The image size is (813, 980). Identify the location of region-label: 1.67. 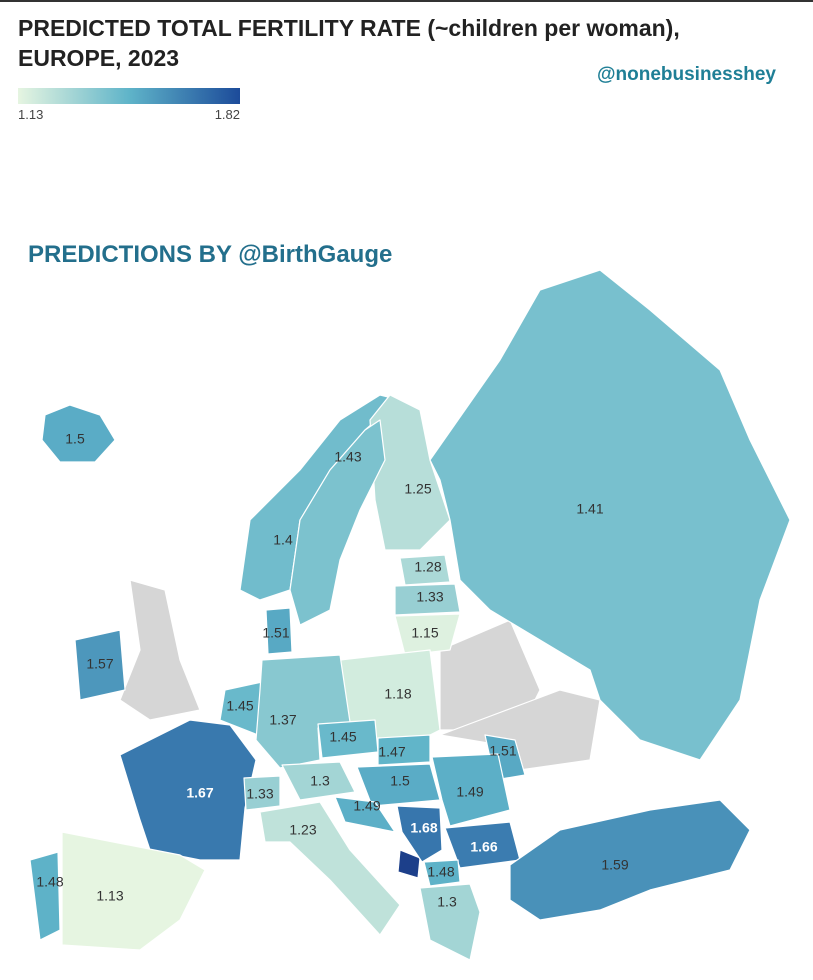
(199, 793).